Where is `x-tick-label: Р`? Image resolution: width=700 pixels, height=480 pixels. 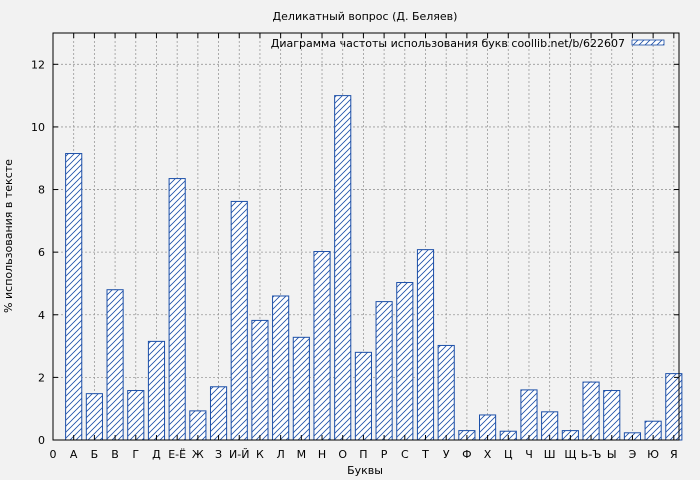
x-tick-label: Р is located at coordinates (384, 454).